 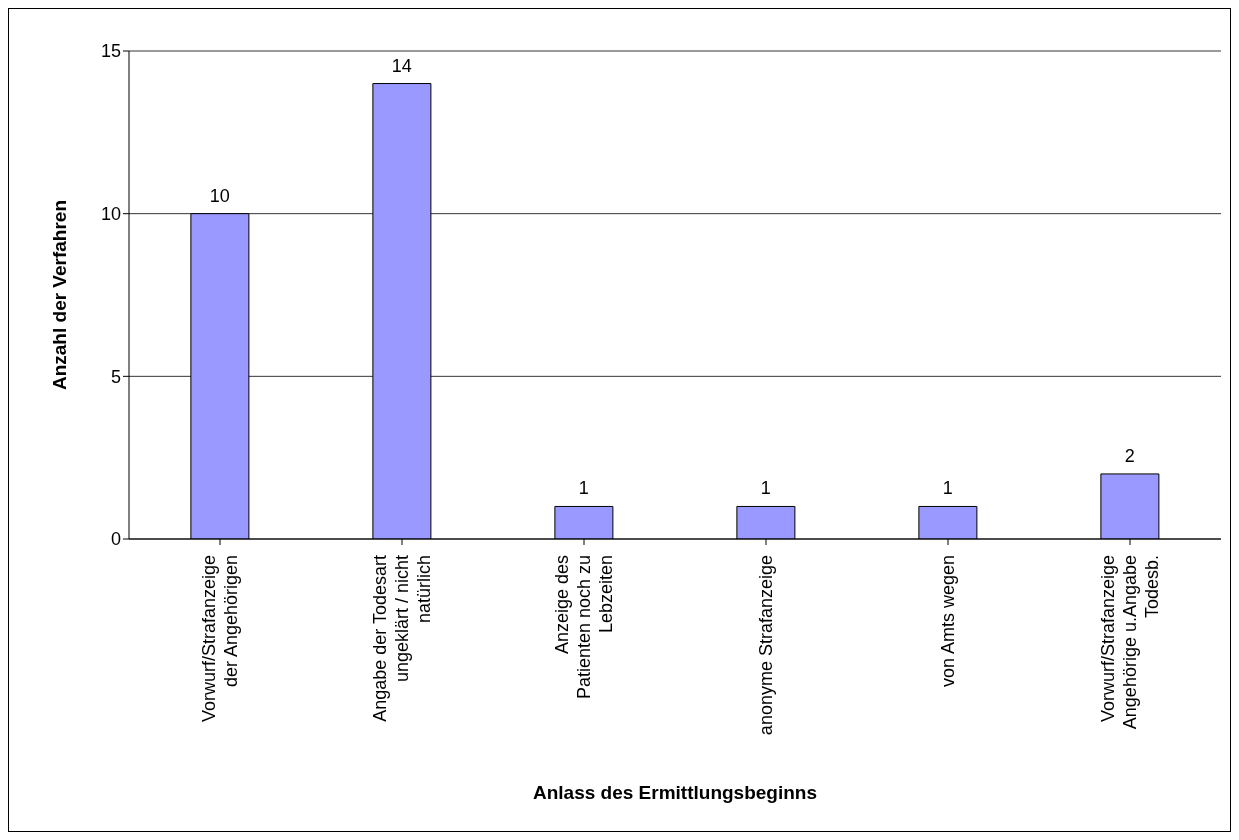 I want to click on x-tick-label: Vorwurf/Strafanzeige der Angehörigen, so click(x=220, y=639).